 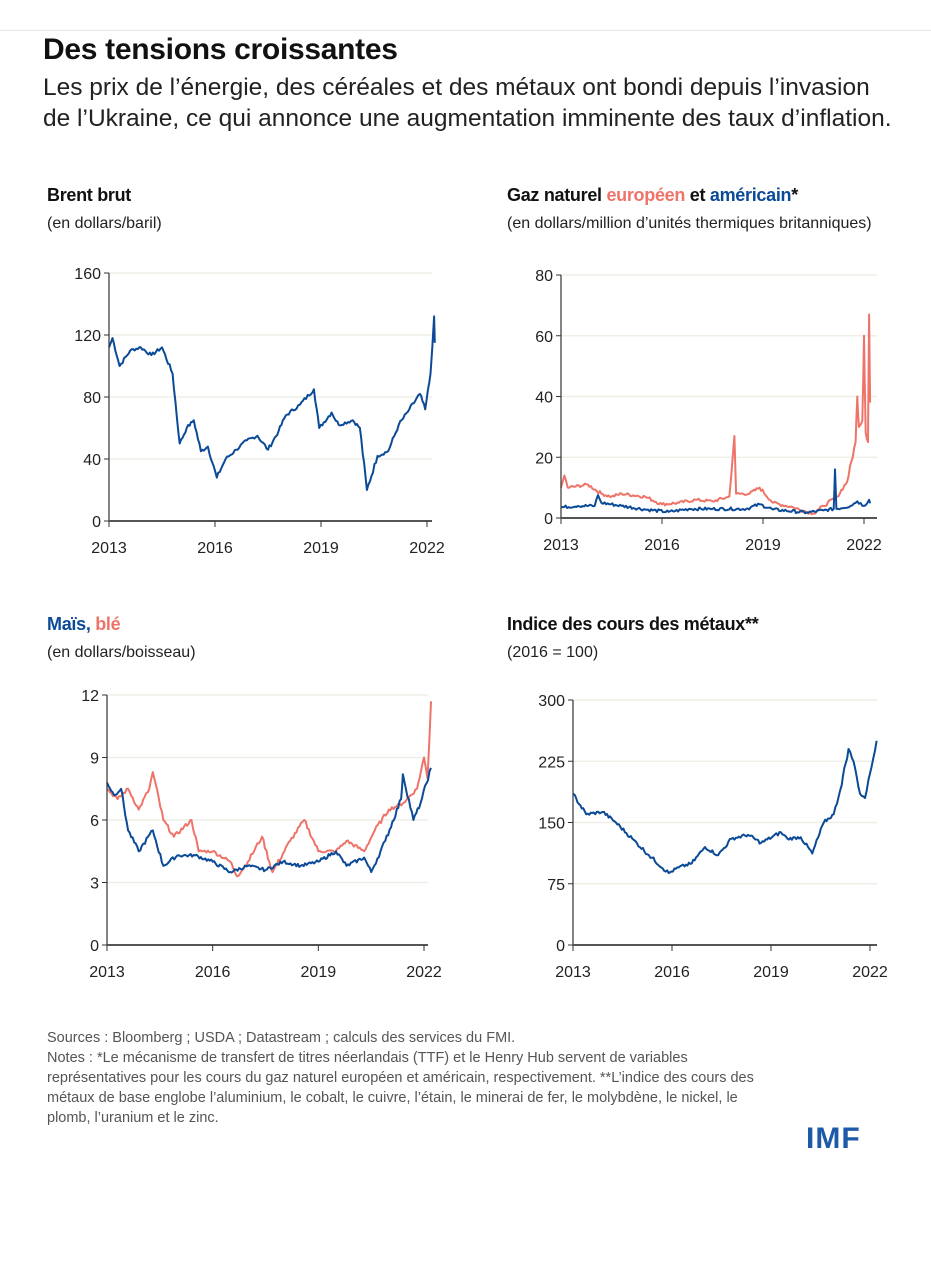 I want to click on chart-gas: 0 20 40 60 80 2013 2016 2019 2022, so click(x=708, y=411).